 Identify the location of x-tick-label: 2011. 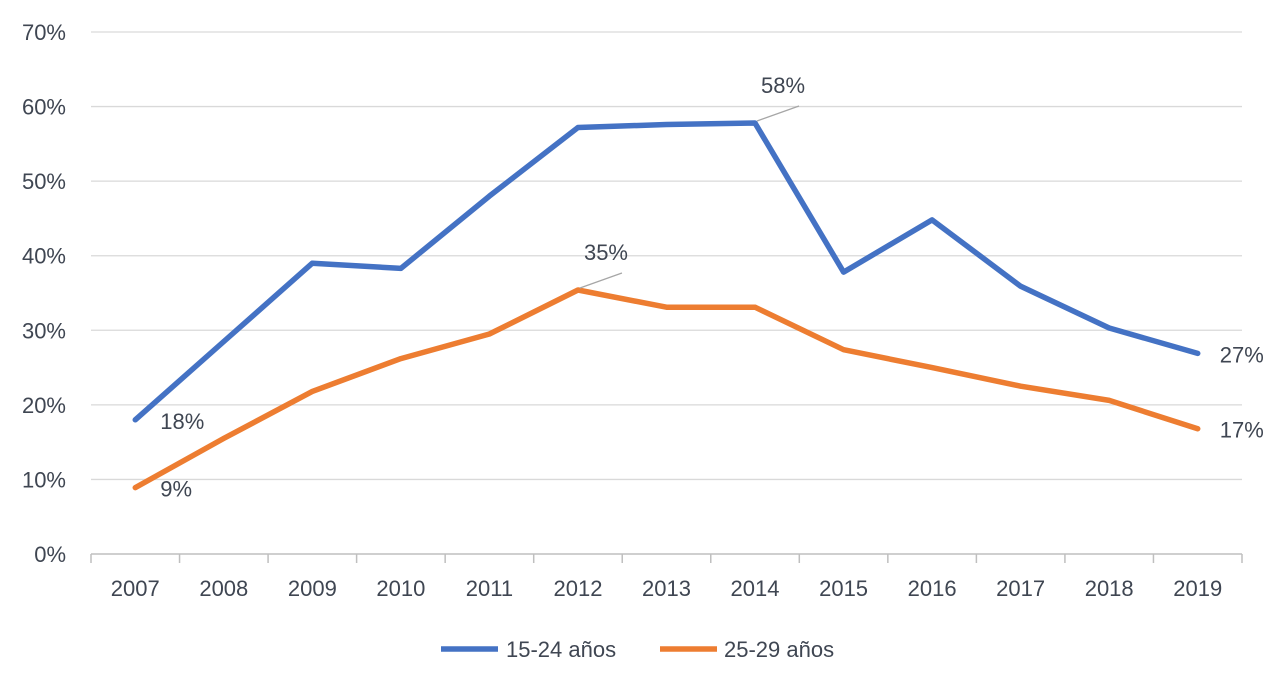
(489, 588).